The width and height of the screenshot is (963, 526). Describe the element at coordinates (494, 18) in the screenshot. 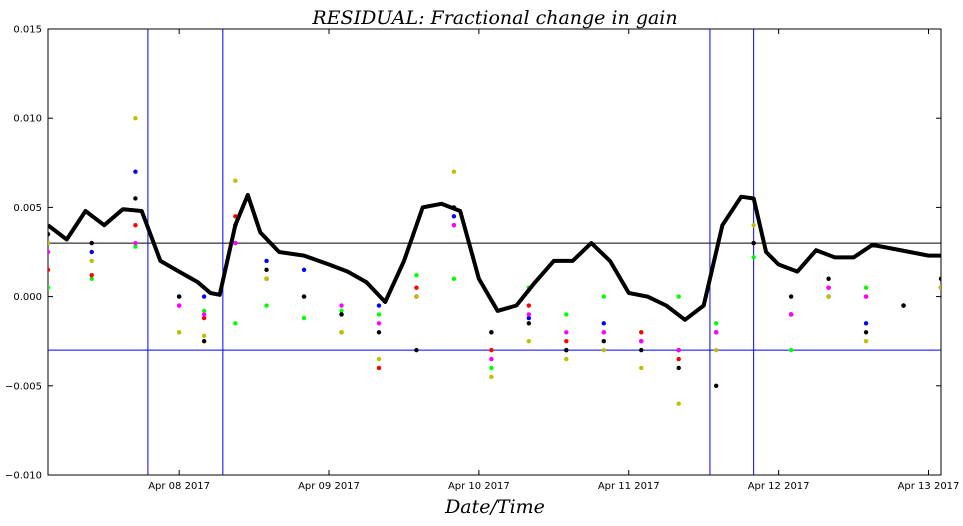

I see `chart-title: RESIDUAL: Fractional change in gain` at that location.